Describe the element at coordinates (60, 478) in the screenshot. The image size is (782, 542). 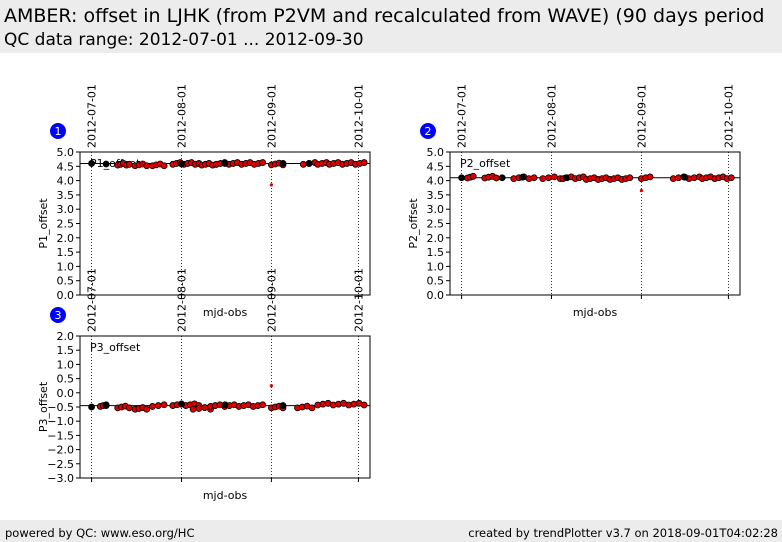
I see `y-tick-label: −3.0` at that location.